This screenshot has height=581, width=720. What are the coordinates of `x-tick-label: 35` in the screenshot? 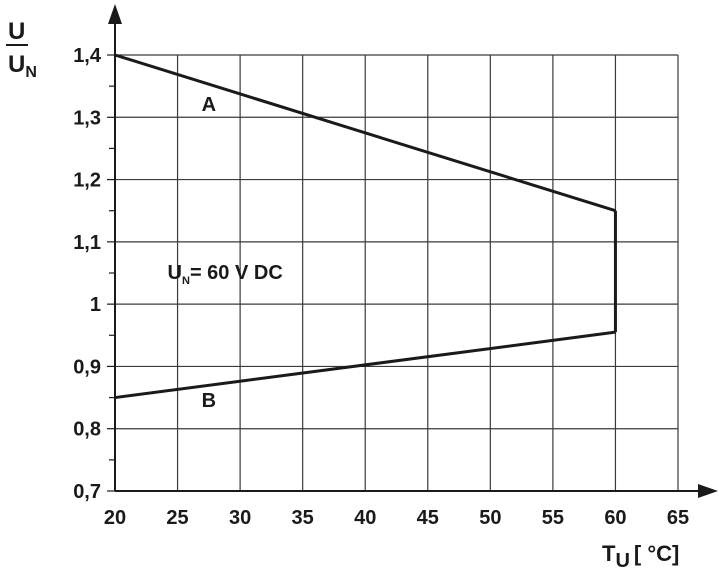 It's located at (303, 518).